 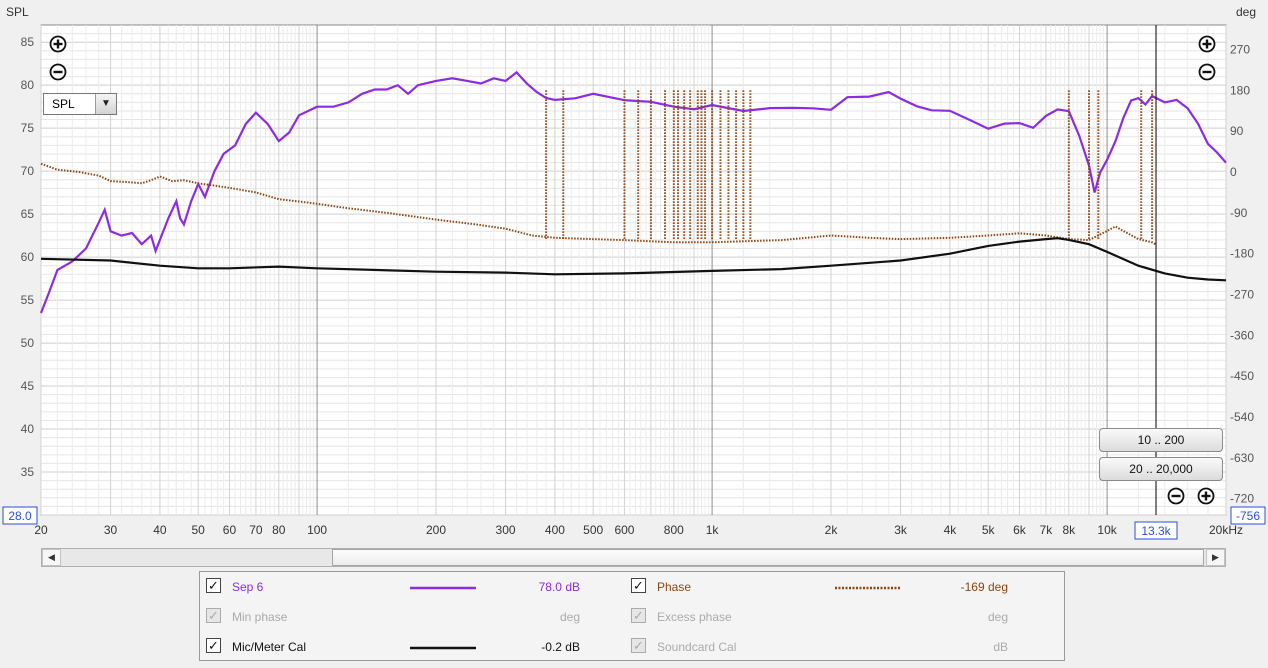 What do you see at coordinates (41, 530) in the screenshot?
I see `x-tick-label: 20` at bounding box center [41, 530].